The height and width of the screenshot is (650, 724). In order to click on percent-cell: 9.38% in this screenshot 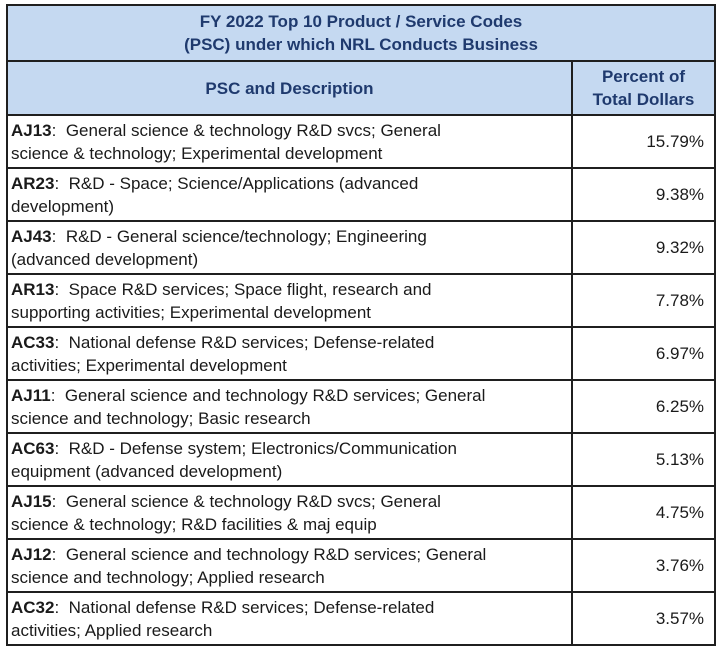, I will do `click(643, 194)`.